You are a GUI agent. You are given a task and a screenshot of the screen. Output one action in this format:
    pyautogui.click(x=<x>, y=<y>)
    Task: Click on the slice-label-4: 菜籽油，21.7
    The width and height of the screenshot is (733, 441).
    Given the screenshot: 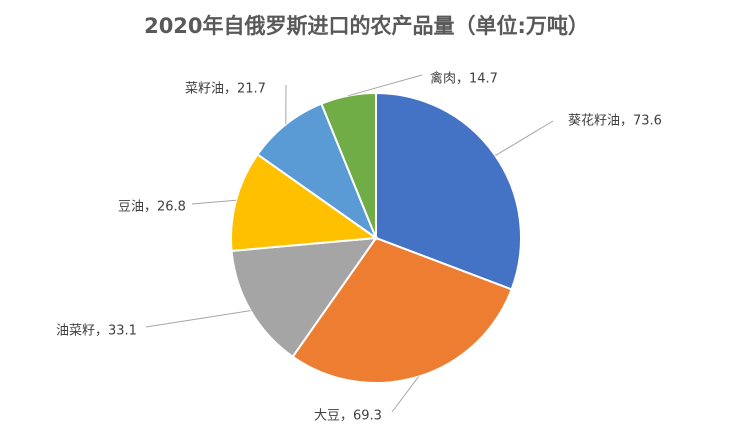 What is the action you would take?
    pyautogui.click(x=225, y=89)
    